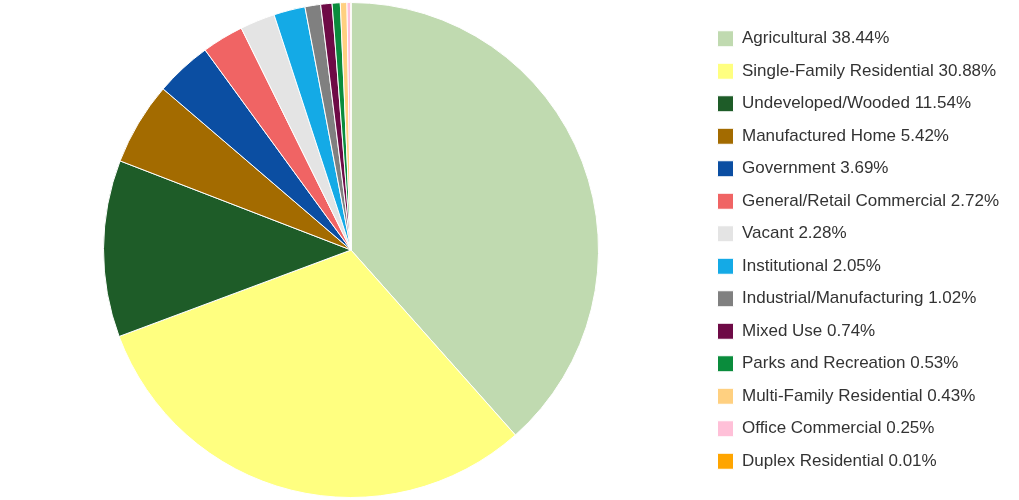 The image size is (1019, 500). What do you see at coordinates (838, 428) in the screenshot?
I see `legend-label: Office Commercial 0.25%` at bounding box center [838, 428].